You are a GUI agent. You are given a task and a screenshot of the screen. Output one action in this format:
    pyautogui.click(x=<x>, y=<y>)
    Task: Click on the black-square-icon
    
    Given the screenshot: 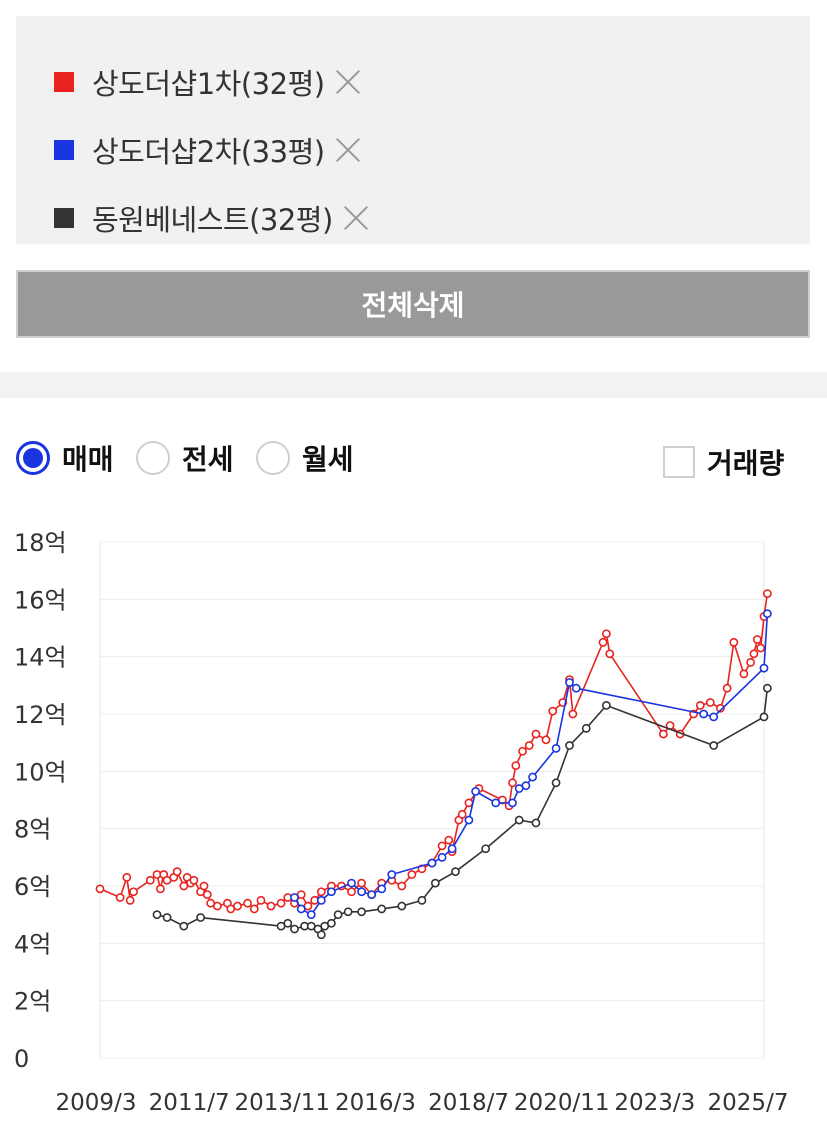 What is the action you would take?
    pyautogui.click(x=64, y=218)
    